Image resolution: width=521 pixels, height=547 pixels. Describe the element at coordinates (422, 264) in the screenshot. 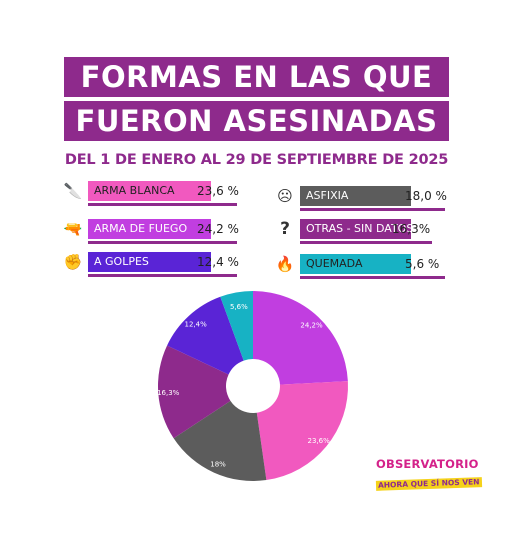

I see `legend-percentage: 5,6 %` at that location.